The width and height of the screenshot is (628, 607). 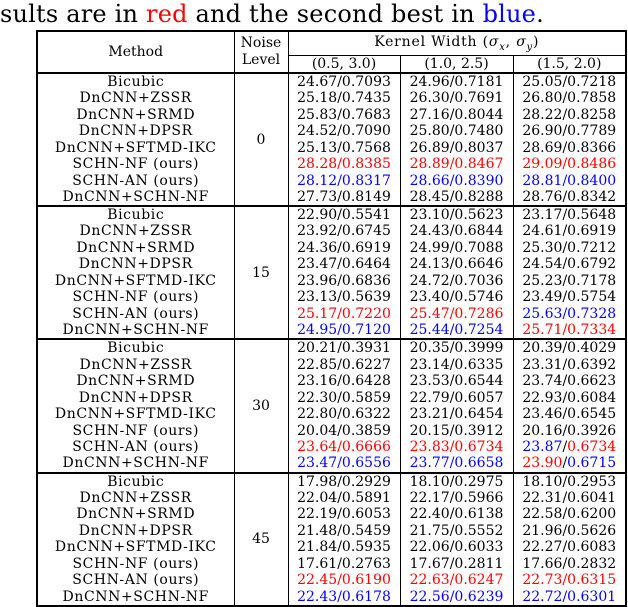 What do you see at coordinates (569, 480) in the screenshot?
I see `result-cell: 18.10/0.2953` at bounding box center [569, 480].